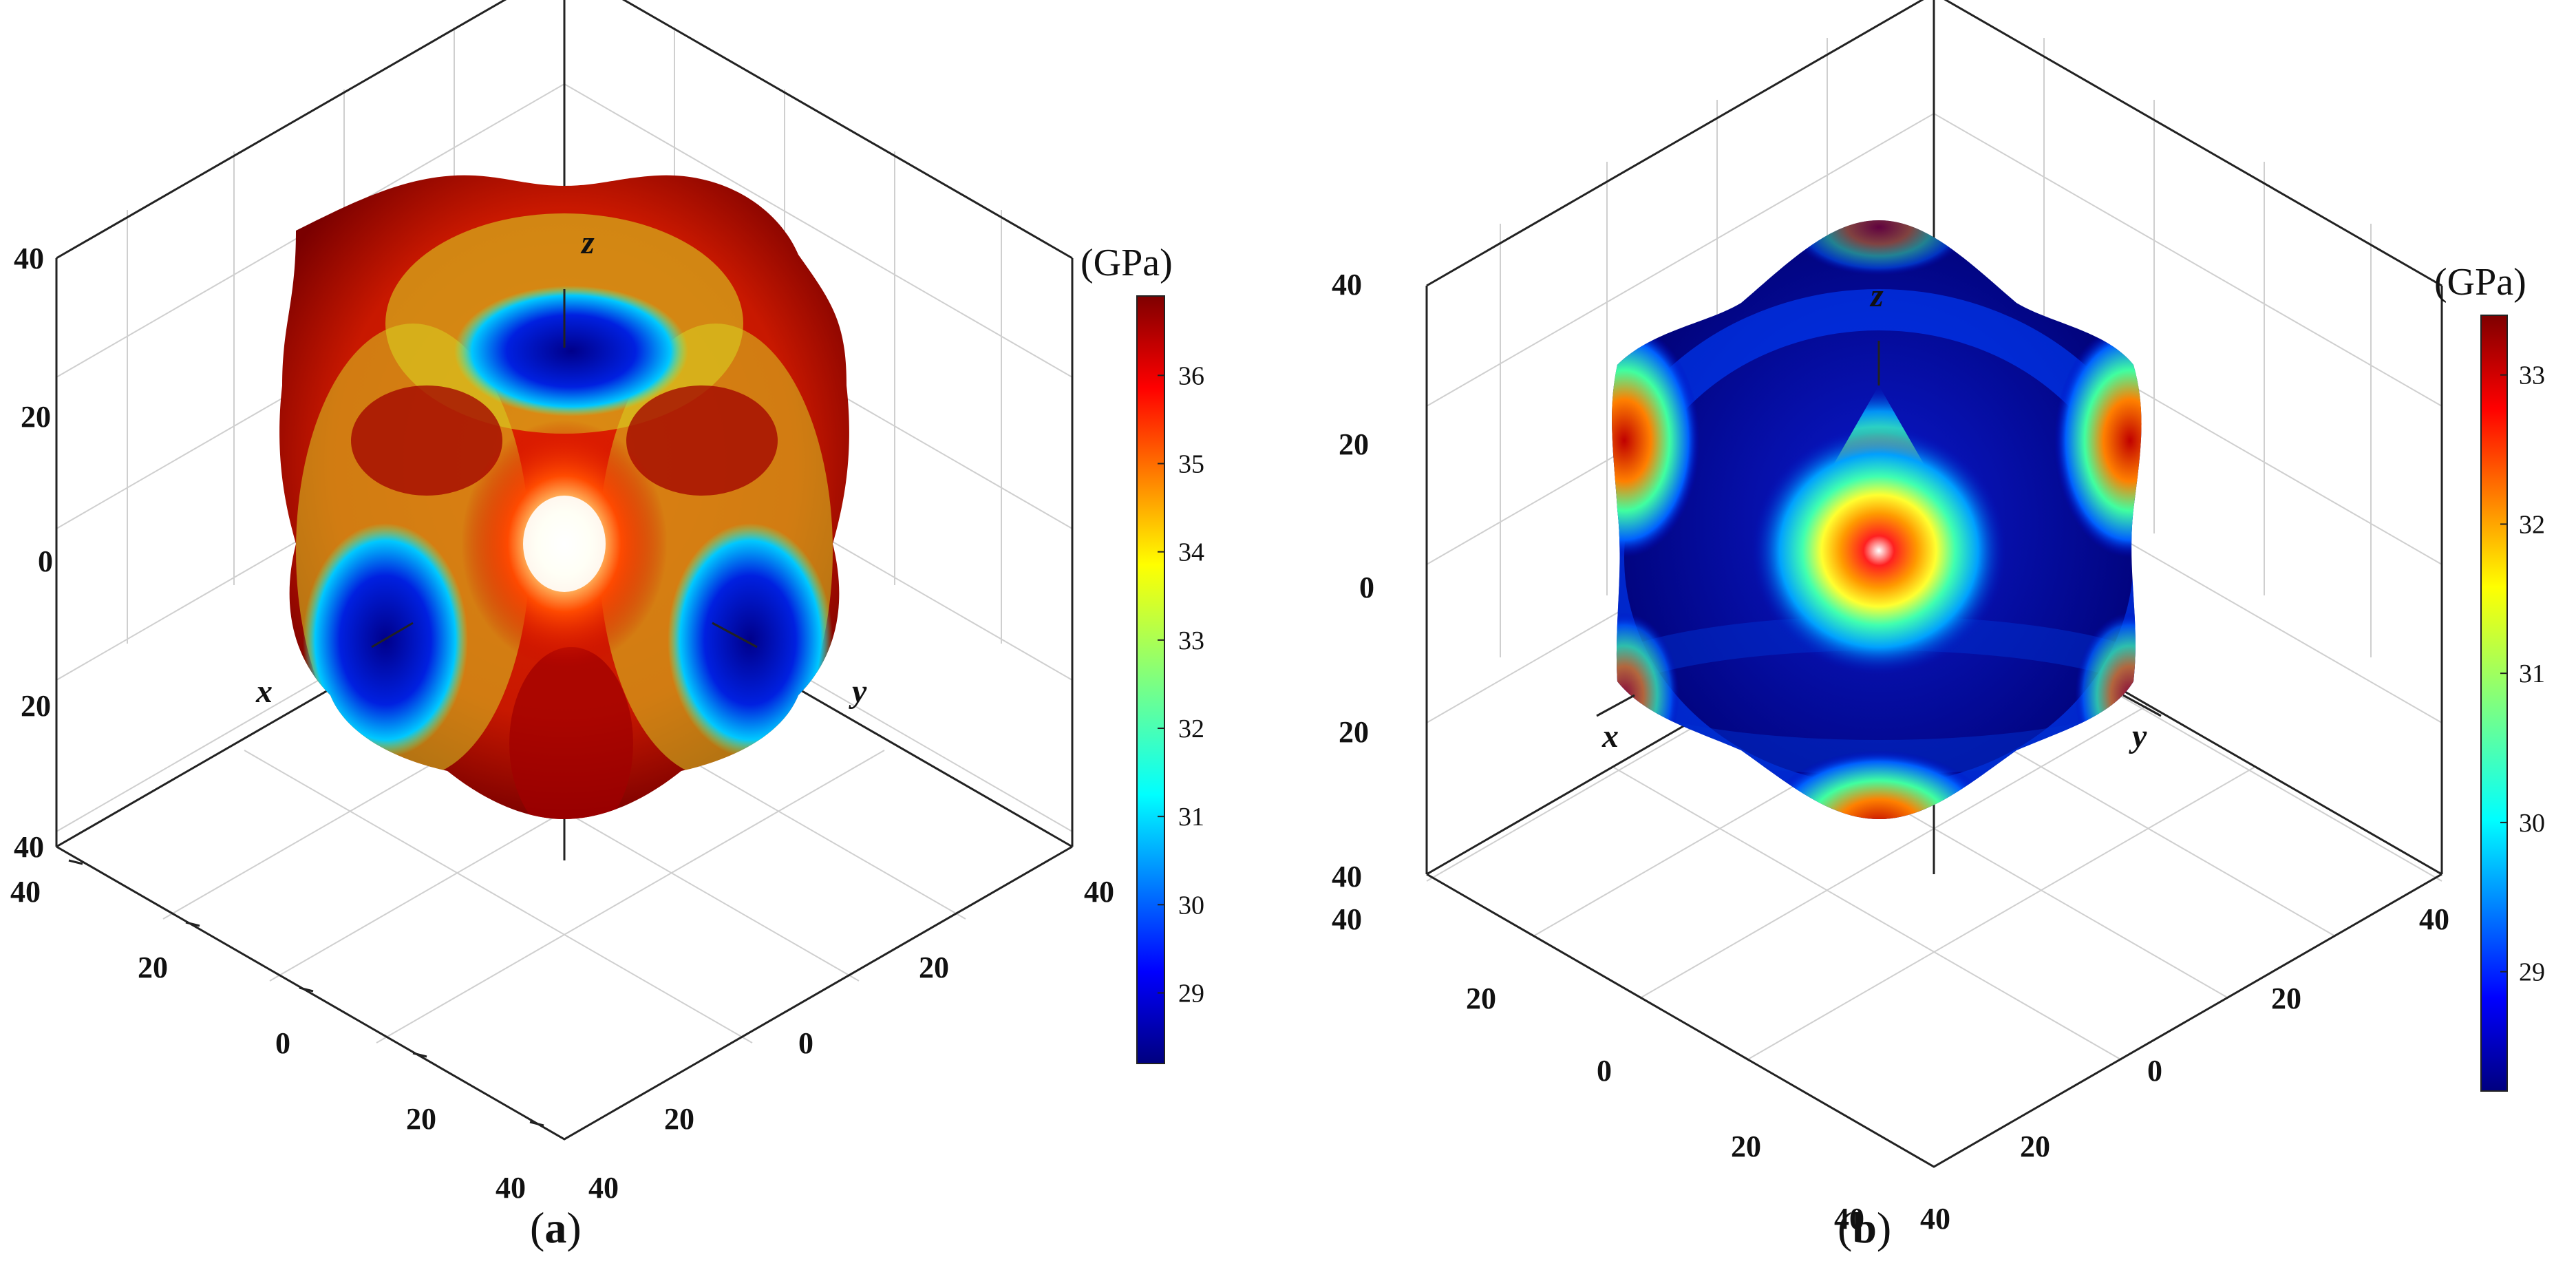 The image size is (2576, 1270). What do you see at coordinates (2098, 441) in the screenshot?
I see `panel-b-hot-upper-right` at bounding box center [2098, 441].